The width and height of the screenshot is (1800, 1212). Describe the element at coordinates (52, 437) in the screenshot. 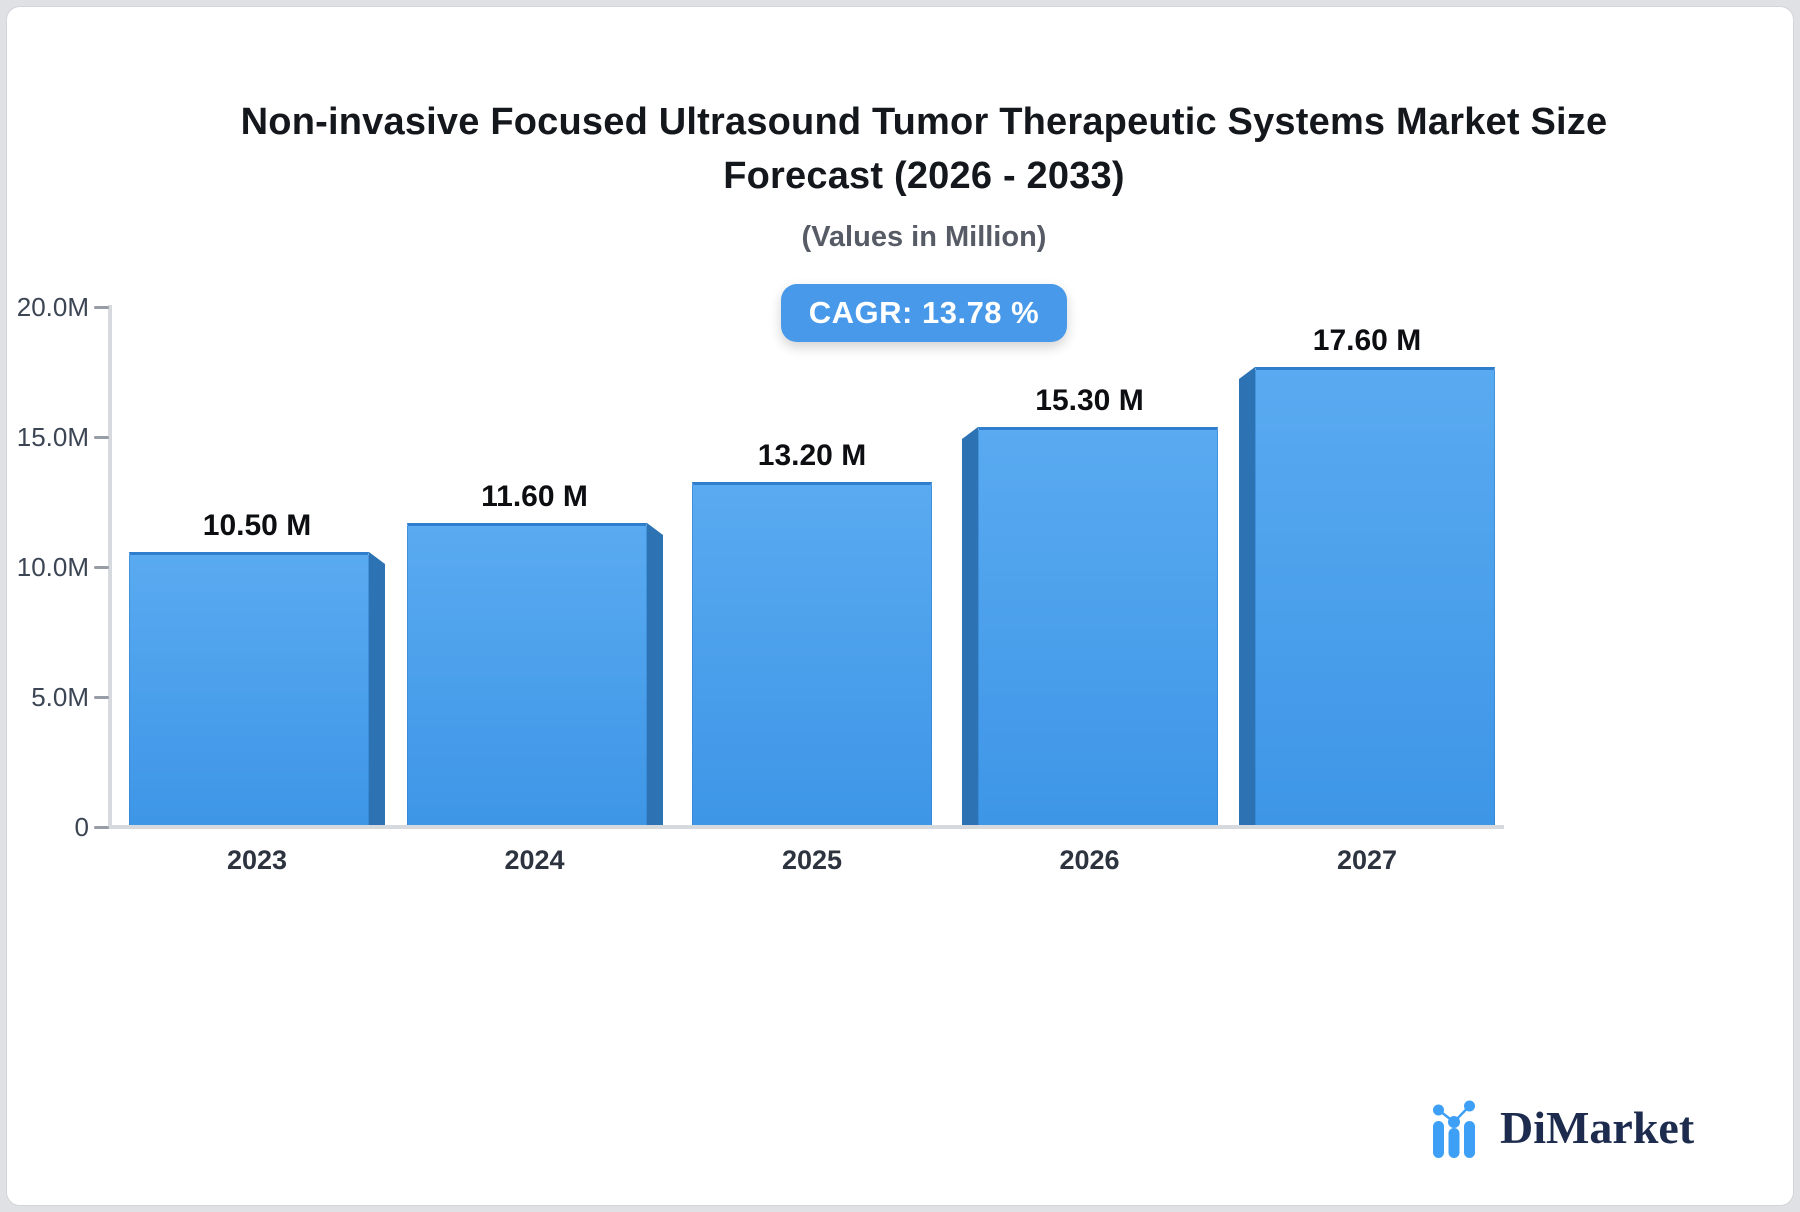

I see `y-tick-label: 15.0M` at that location.